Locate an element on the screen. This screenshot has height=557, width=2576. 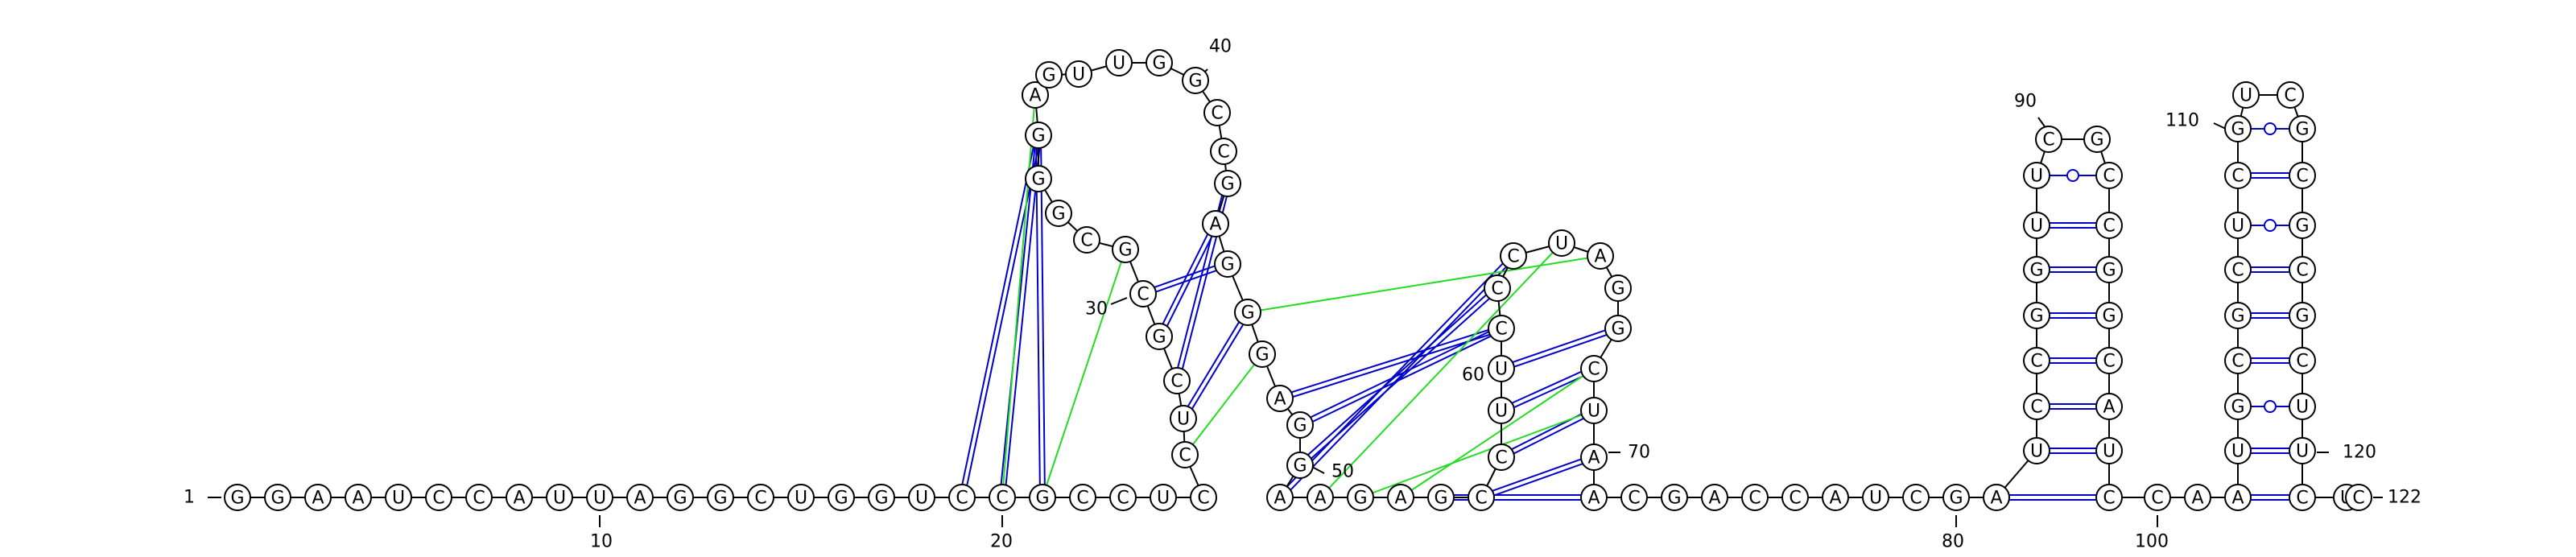
label-50: 50 is located at coordinates (1342, 472).